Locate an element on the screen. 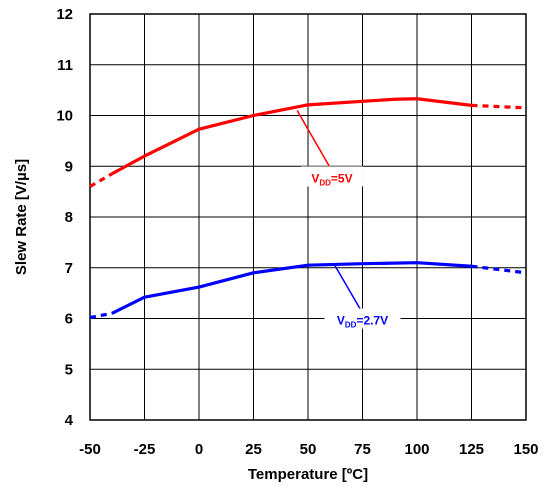 The height and width of the screenshot is (490, 553). series-label-0: VDD=5V is located at coordinates (331, 179).